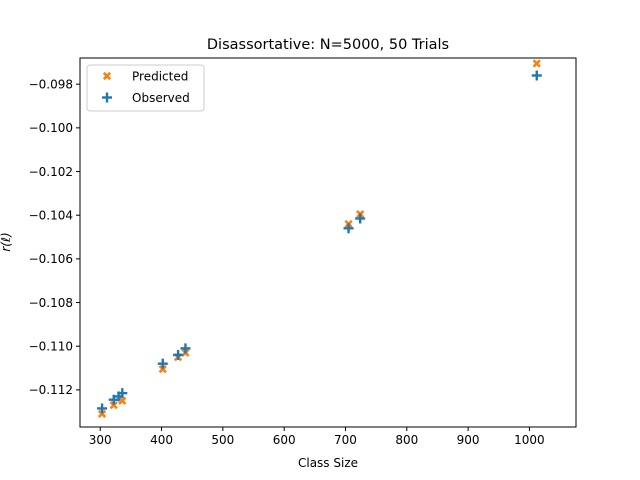  I want to click on x-tick-label: 1000, so click(529, 440).